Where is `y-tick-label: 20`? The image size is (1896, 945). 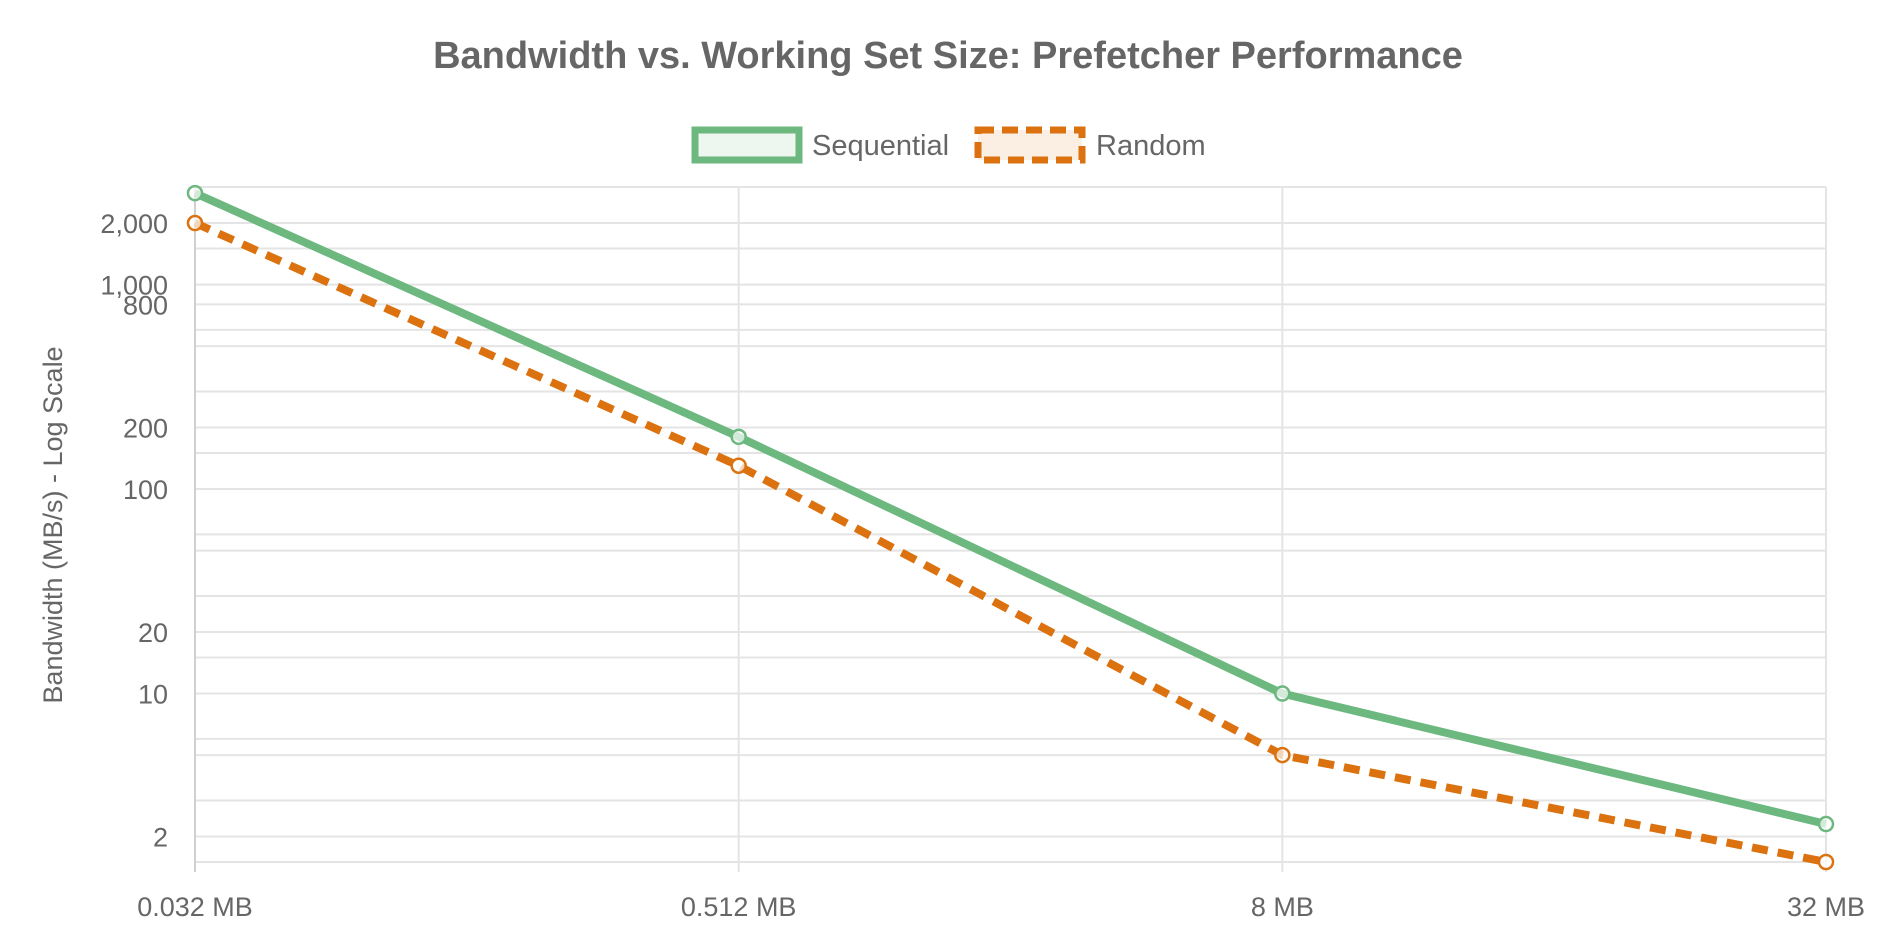 y-tick-label: 20 is located at coordinates (153, 633).